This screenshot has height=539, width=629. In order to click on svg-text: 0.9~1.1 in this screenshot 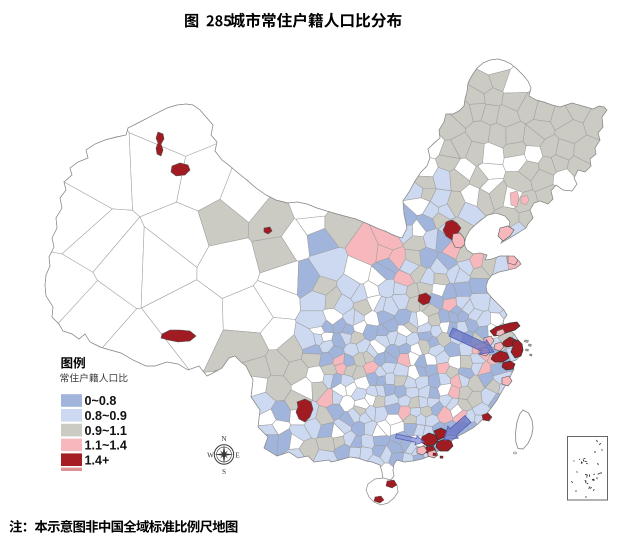, I will do `click(106, 431)`.